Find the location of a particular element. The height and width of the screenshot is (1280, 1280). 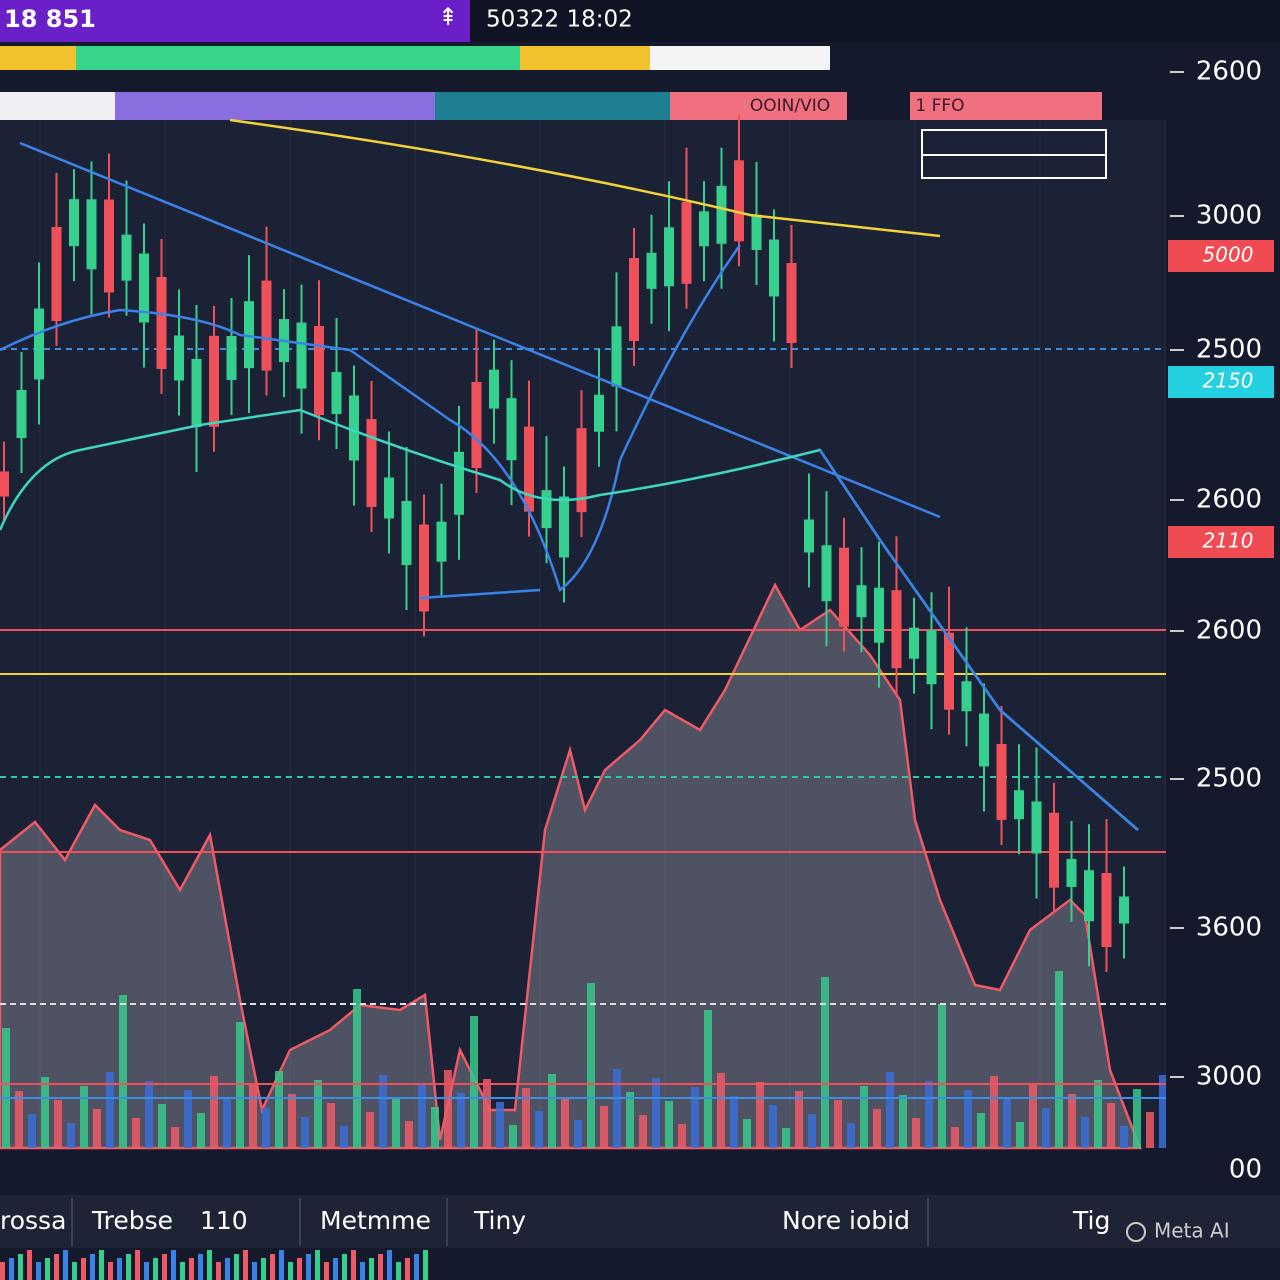

price-tag-label: 2150 is located at coordinates (1228, 381).